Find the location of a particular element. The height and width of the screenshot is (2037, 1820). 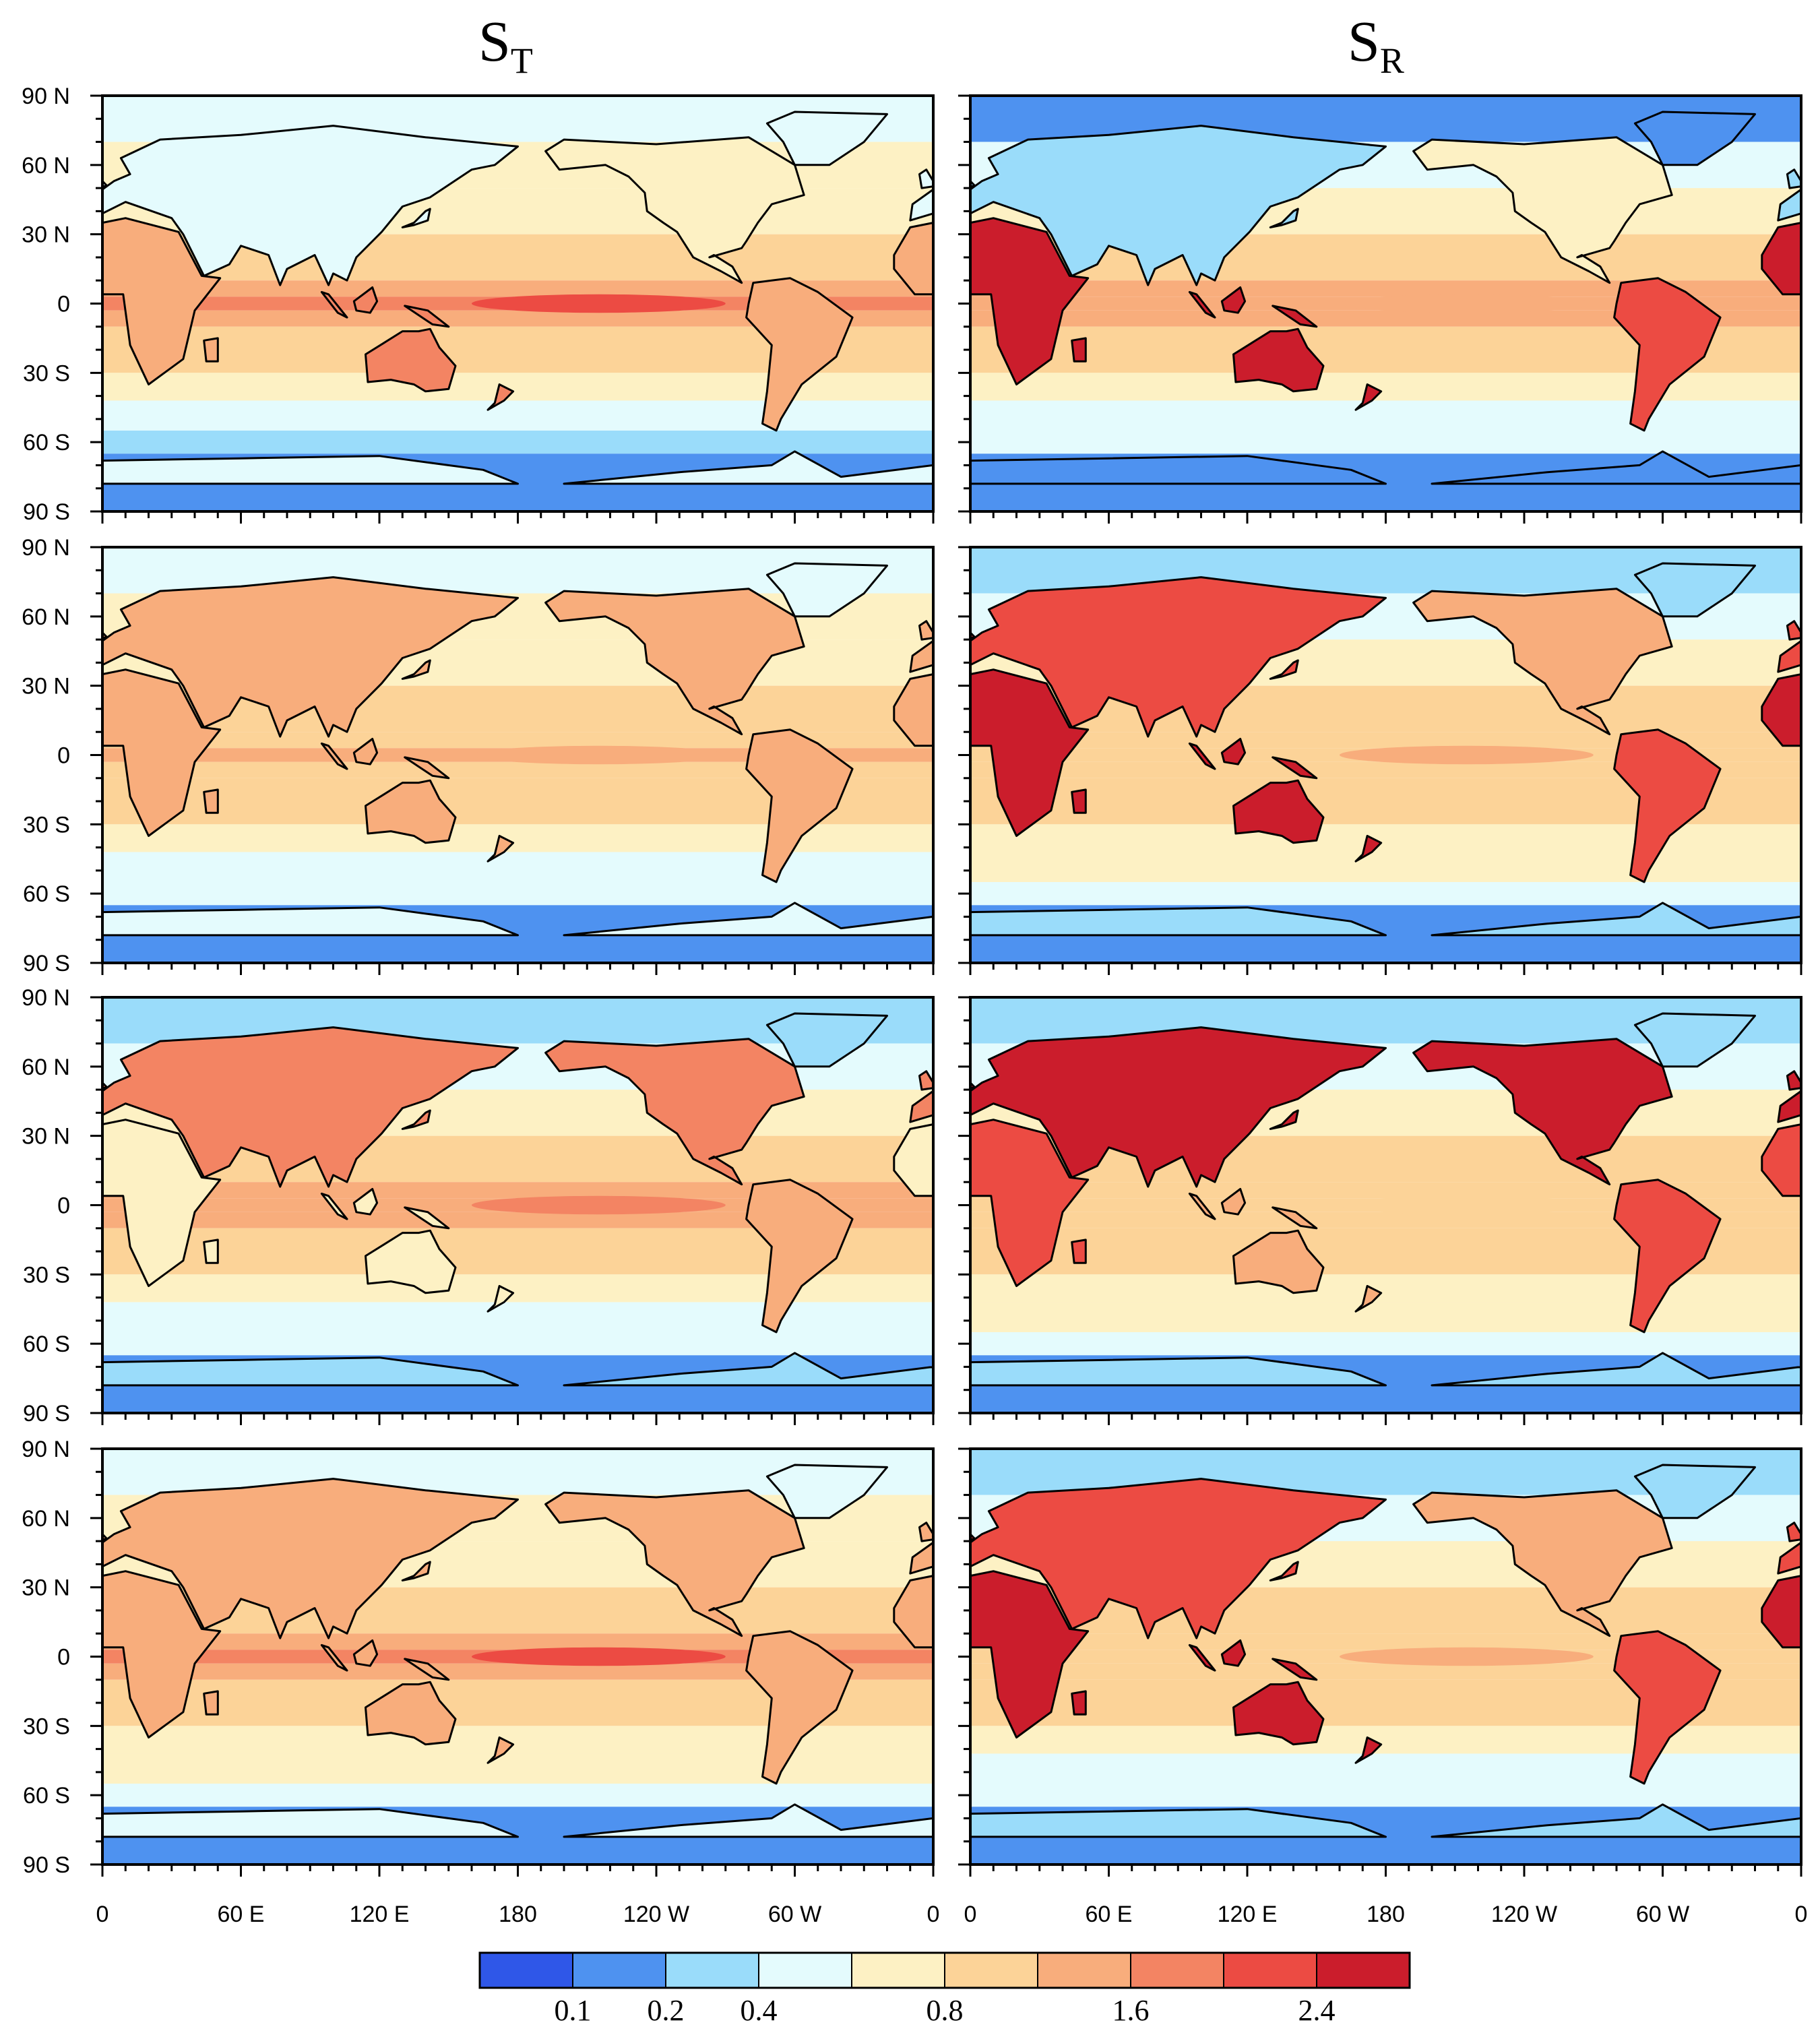

lon-label: 60 W is located at coordinates (795, 1914).